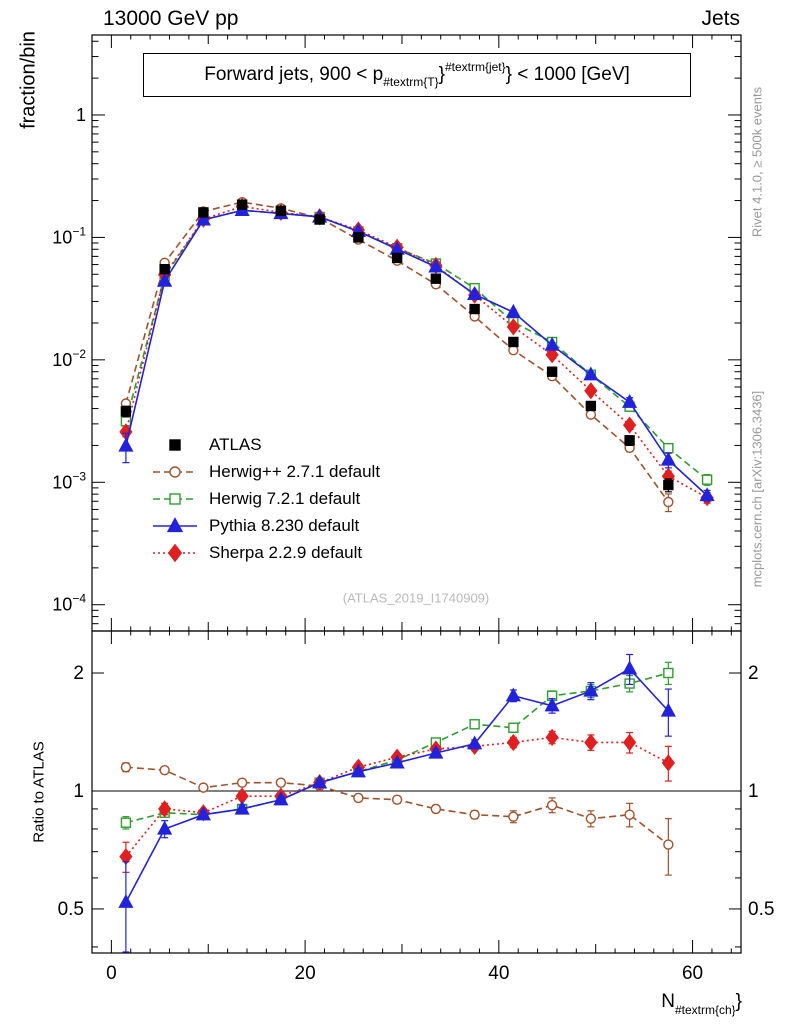 Image resolution: width=786 pixels, height=1024 pixels. What do you see at coordinates (235, 444) in the screenshot?
I see `legend-label: ATLAS` at bounding box center [235, 444].